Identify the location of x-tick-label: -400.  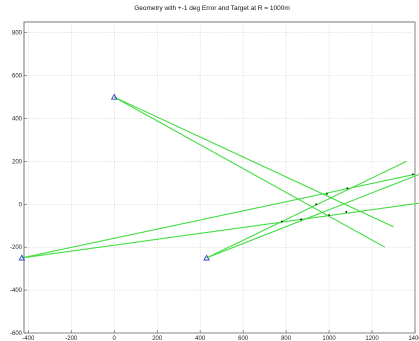
(28, 338).